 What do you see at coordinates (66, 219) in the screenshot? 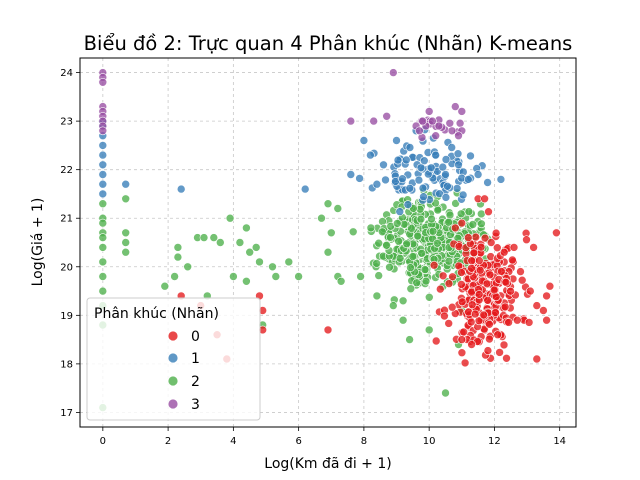
I see `y-tick-label: 21` at bounding box center [66, 219].